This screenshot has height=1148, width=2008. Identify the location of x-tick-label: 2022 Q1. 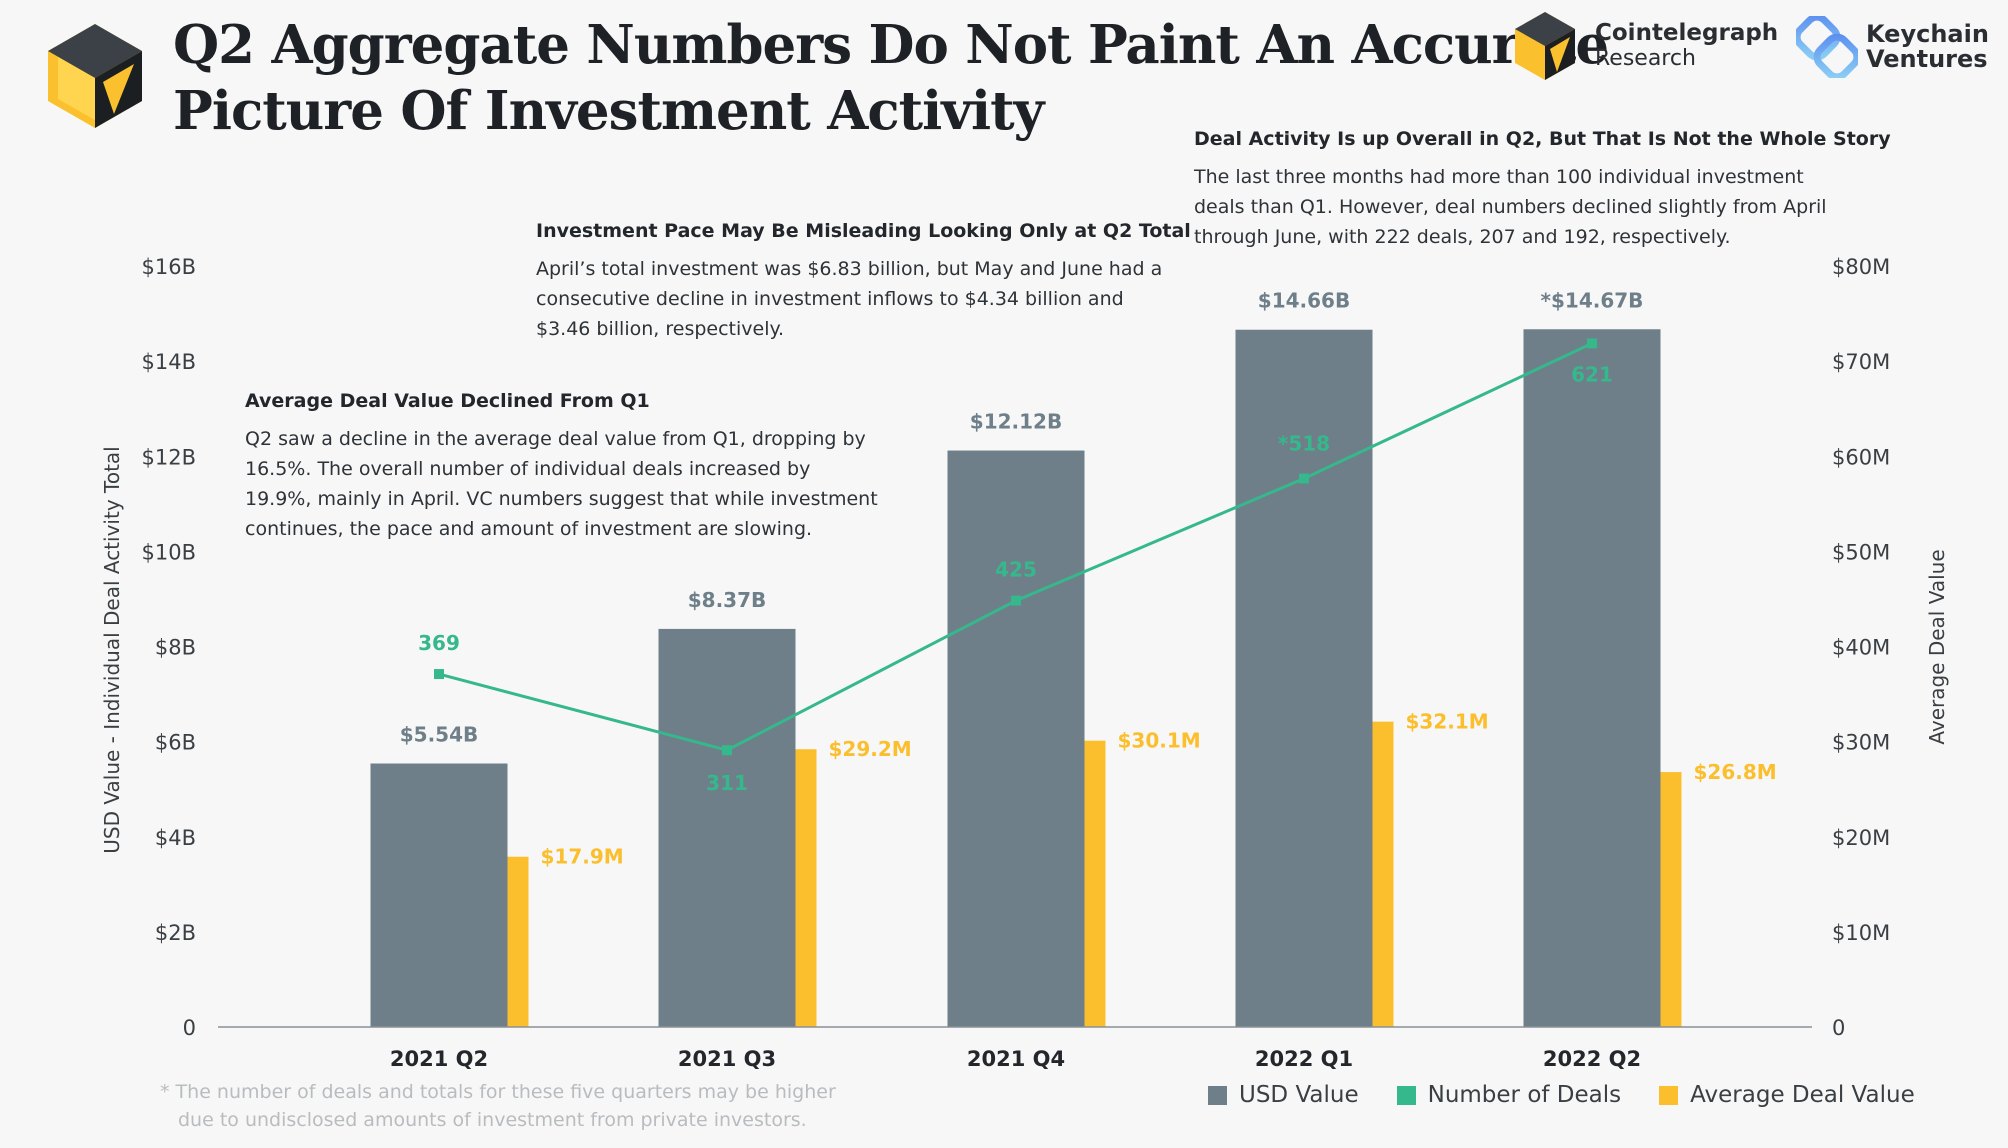
(1304, 1059).